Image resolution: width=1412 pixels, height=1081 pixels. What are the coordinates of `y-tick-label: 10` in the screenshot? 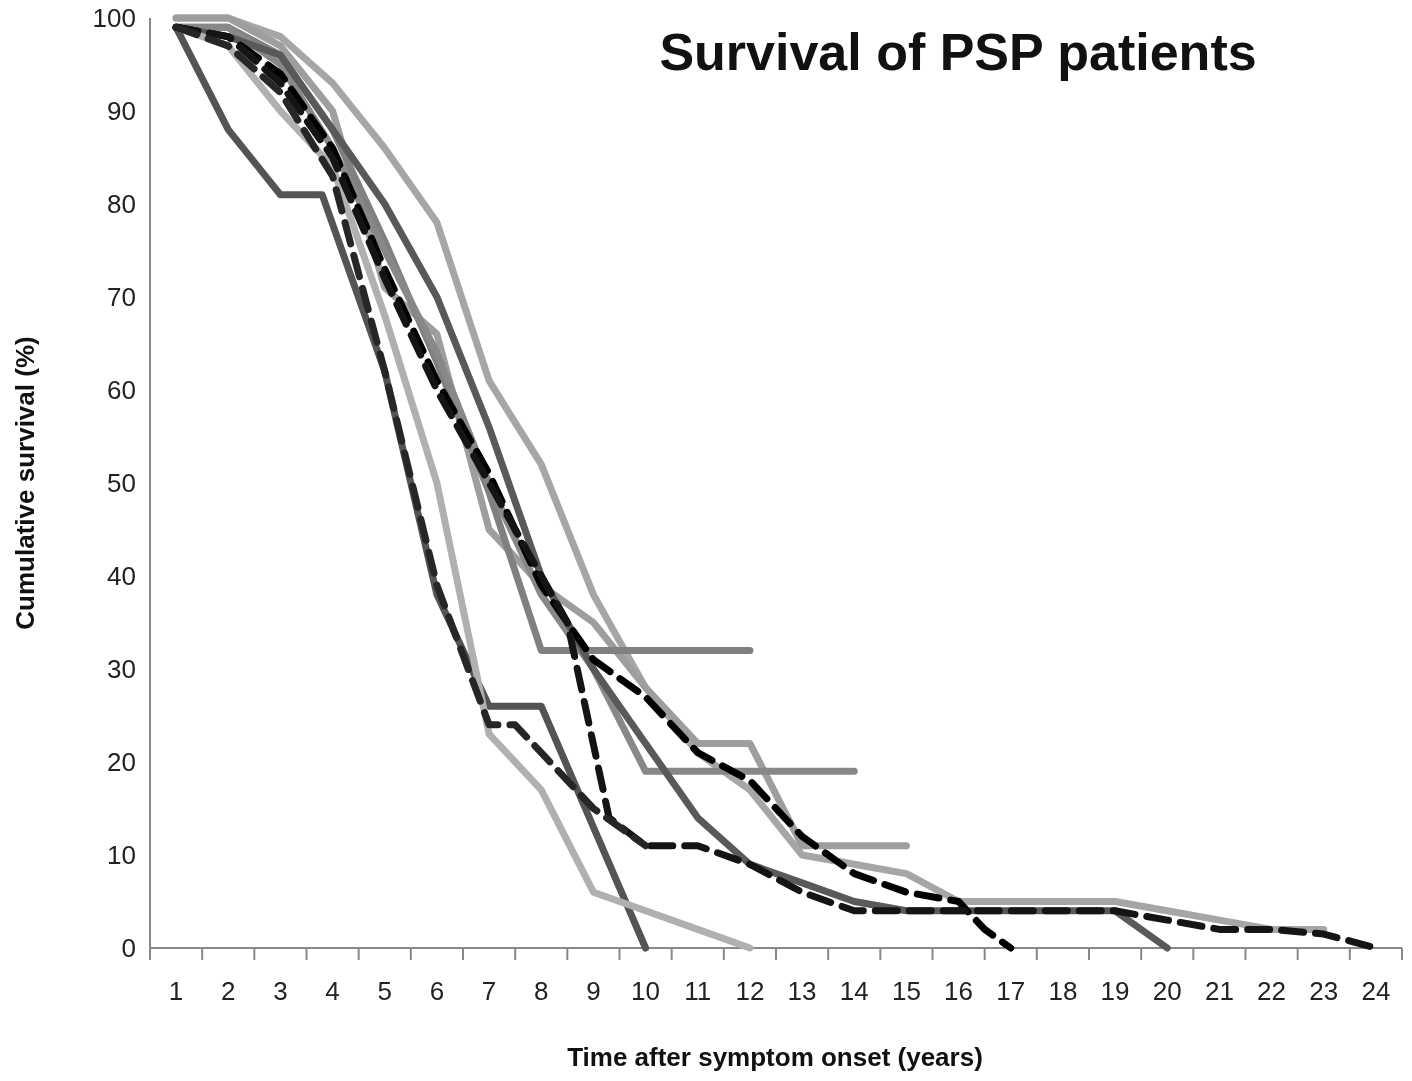 It's located at (121, 855).